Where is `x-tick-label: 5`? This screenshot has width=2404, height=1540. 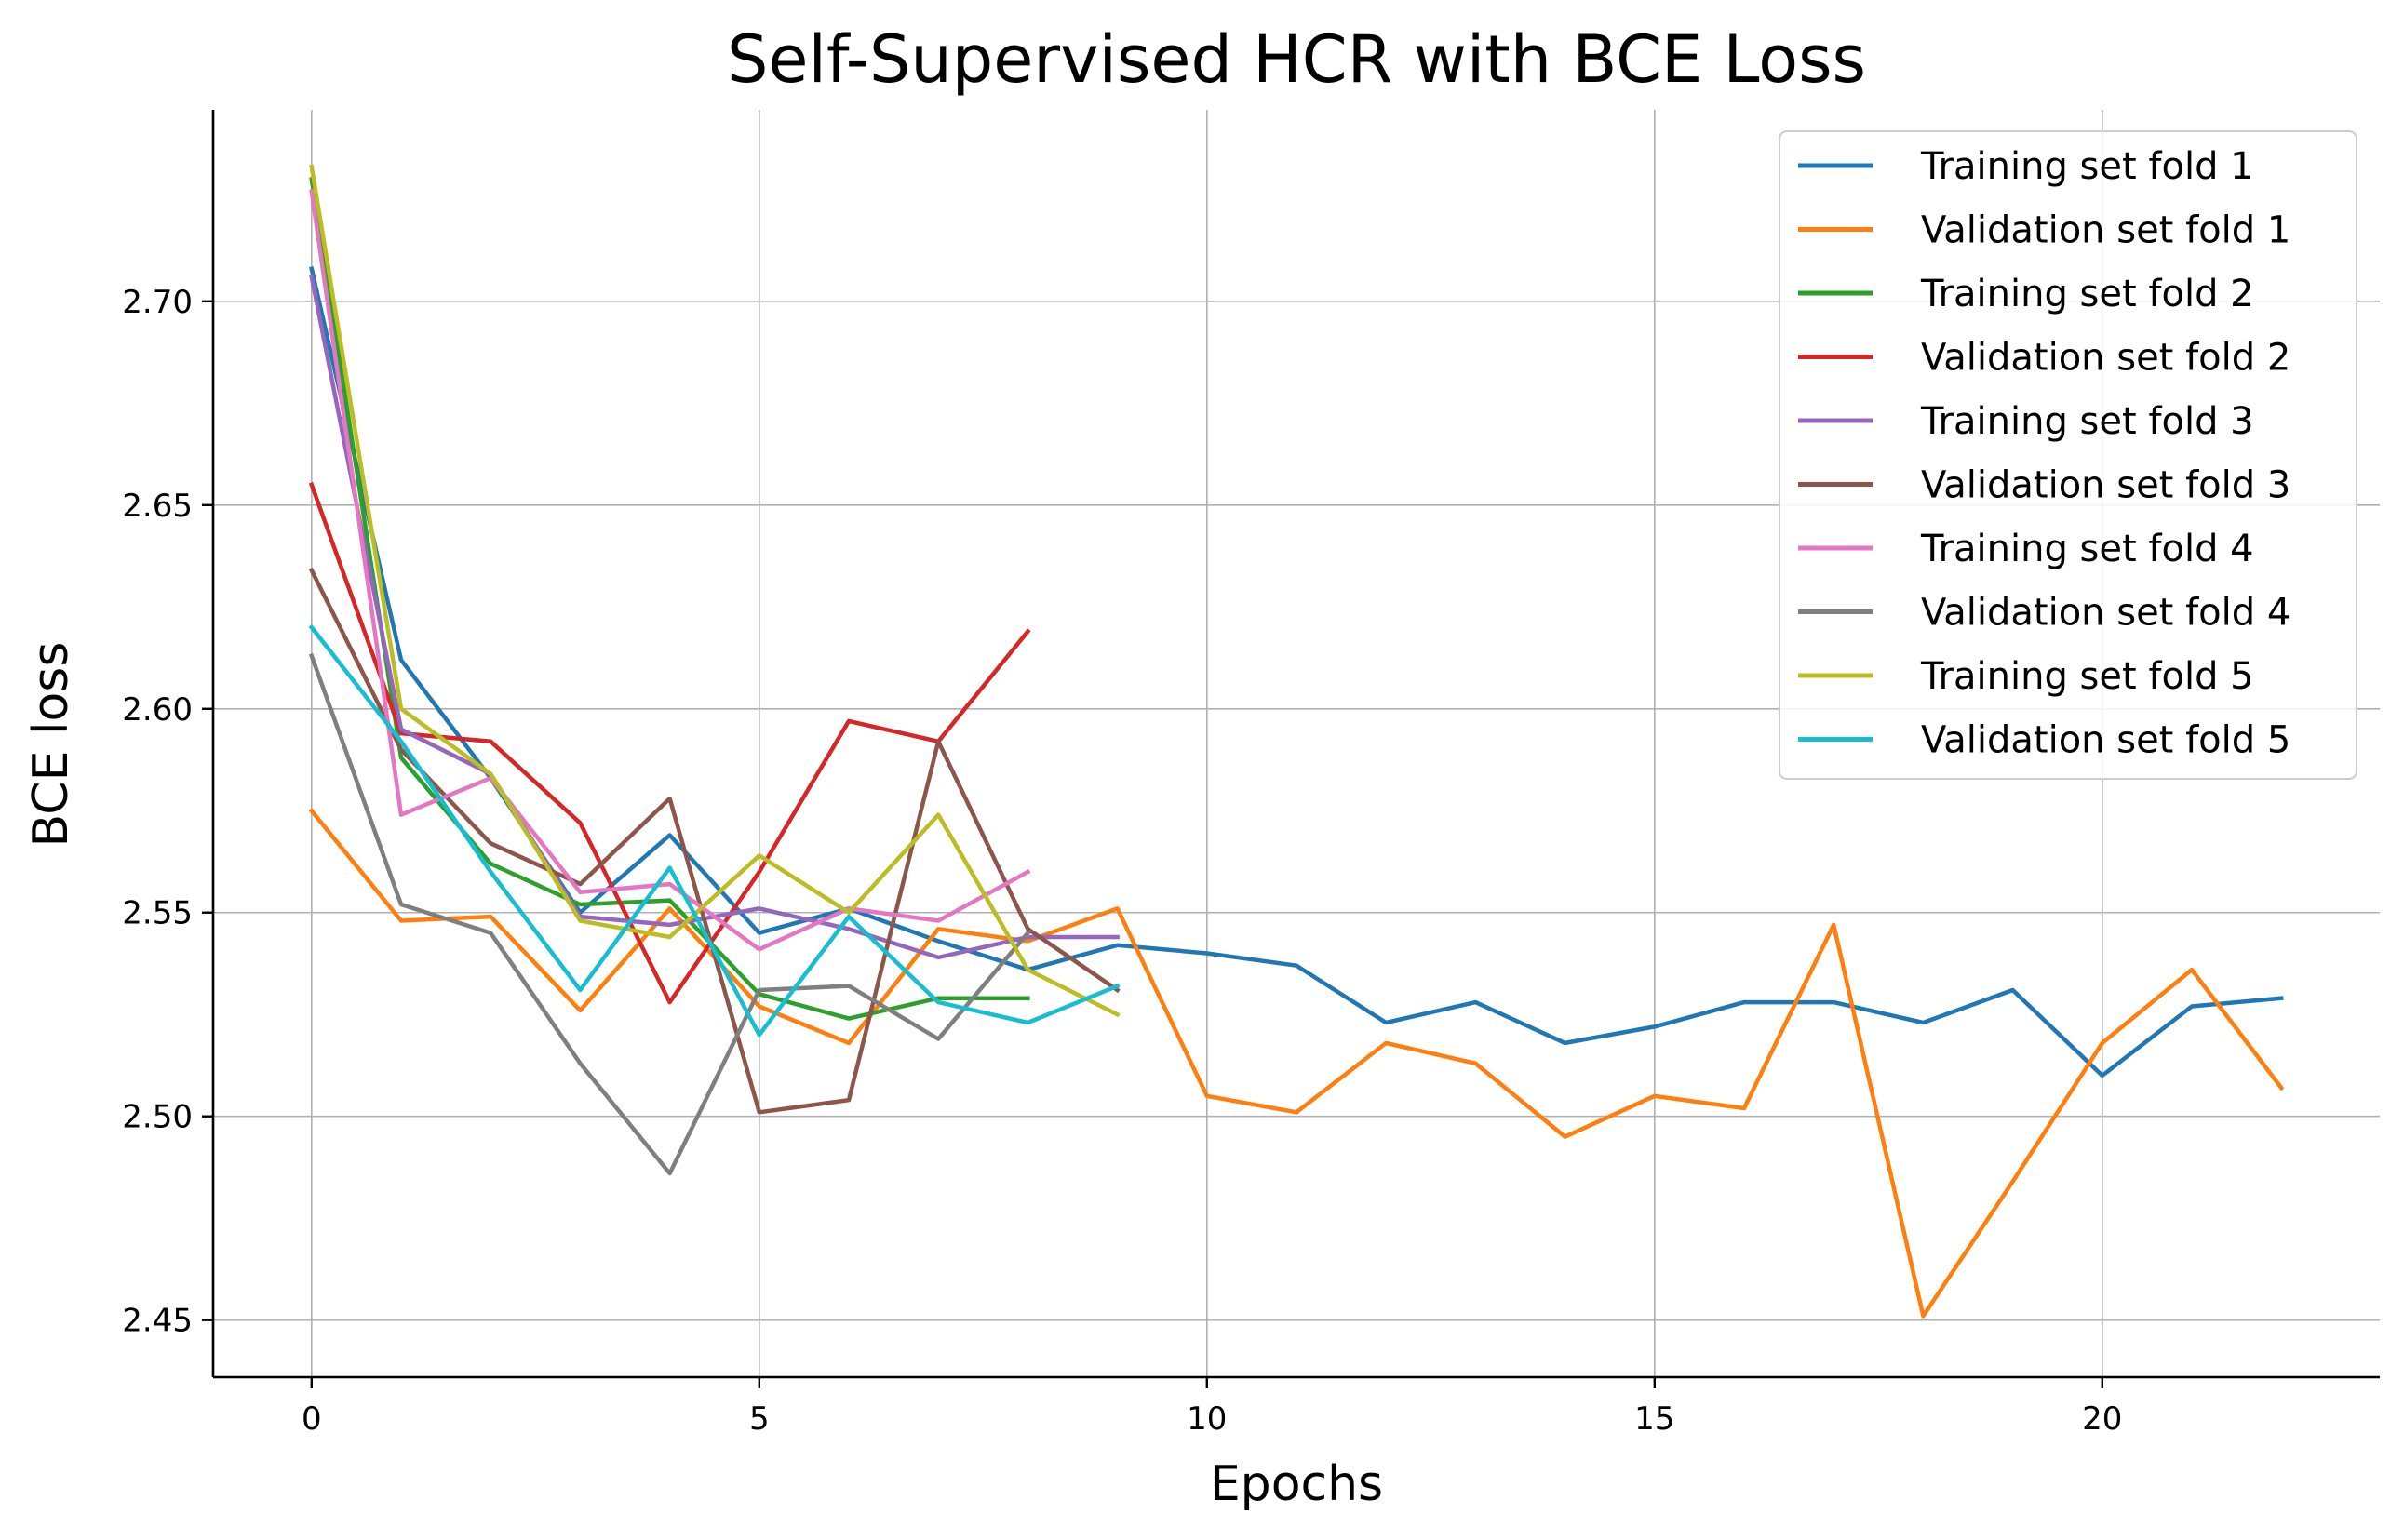
x-tick-label: 5 is located at coordinates (759, 1419).